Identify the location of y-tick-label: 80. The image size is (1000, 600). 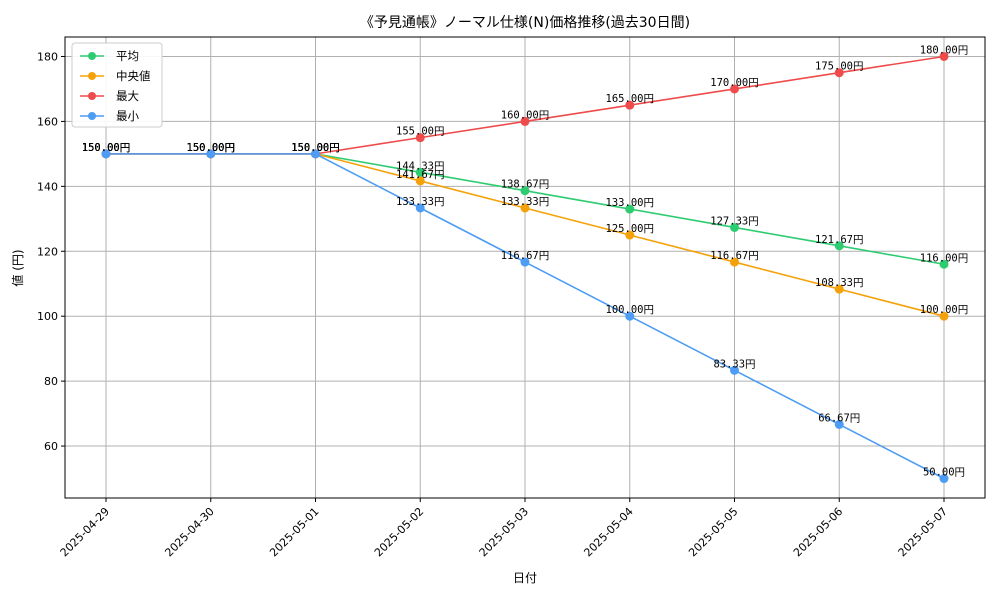
(51, 381).